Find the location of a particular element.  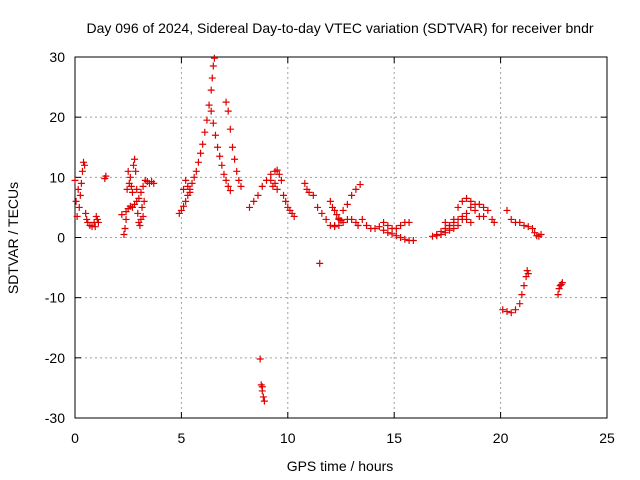

x-tick-label: 20 is located at coordinates (501, 438).